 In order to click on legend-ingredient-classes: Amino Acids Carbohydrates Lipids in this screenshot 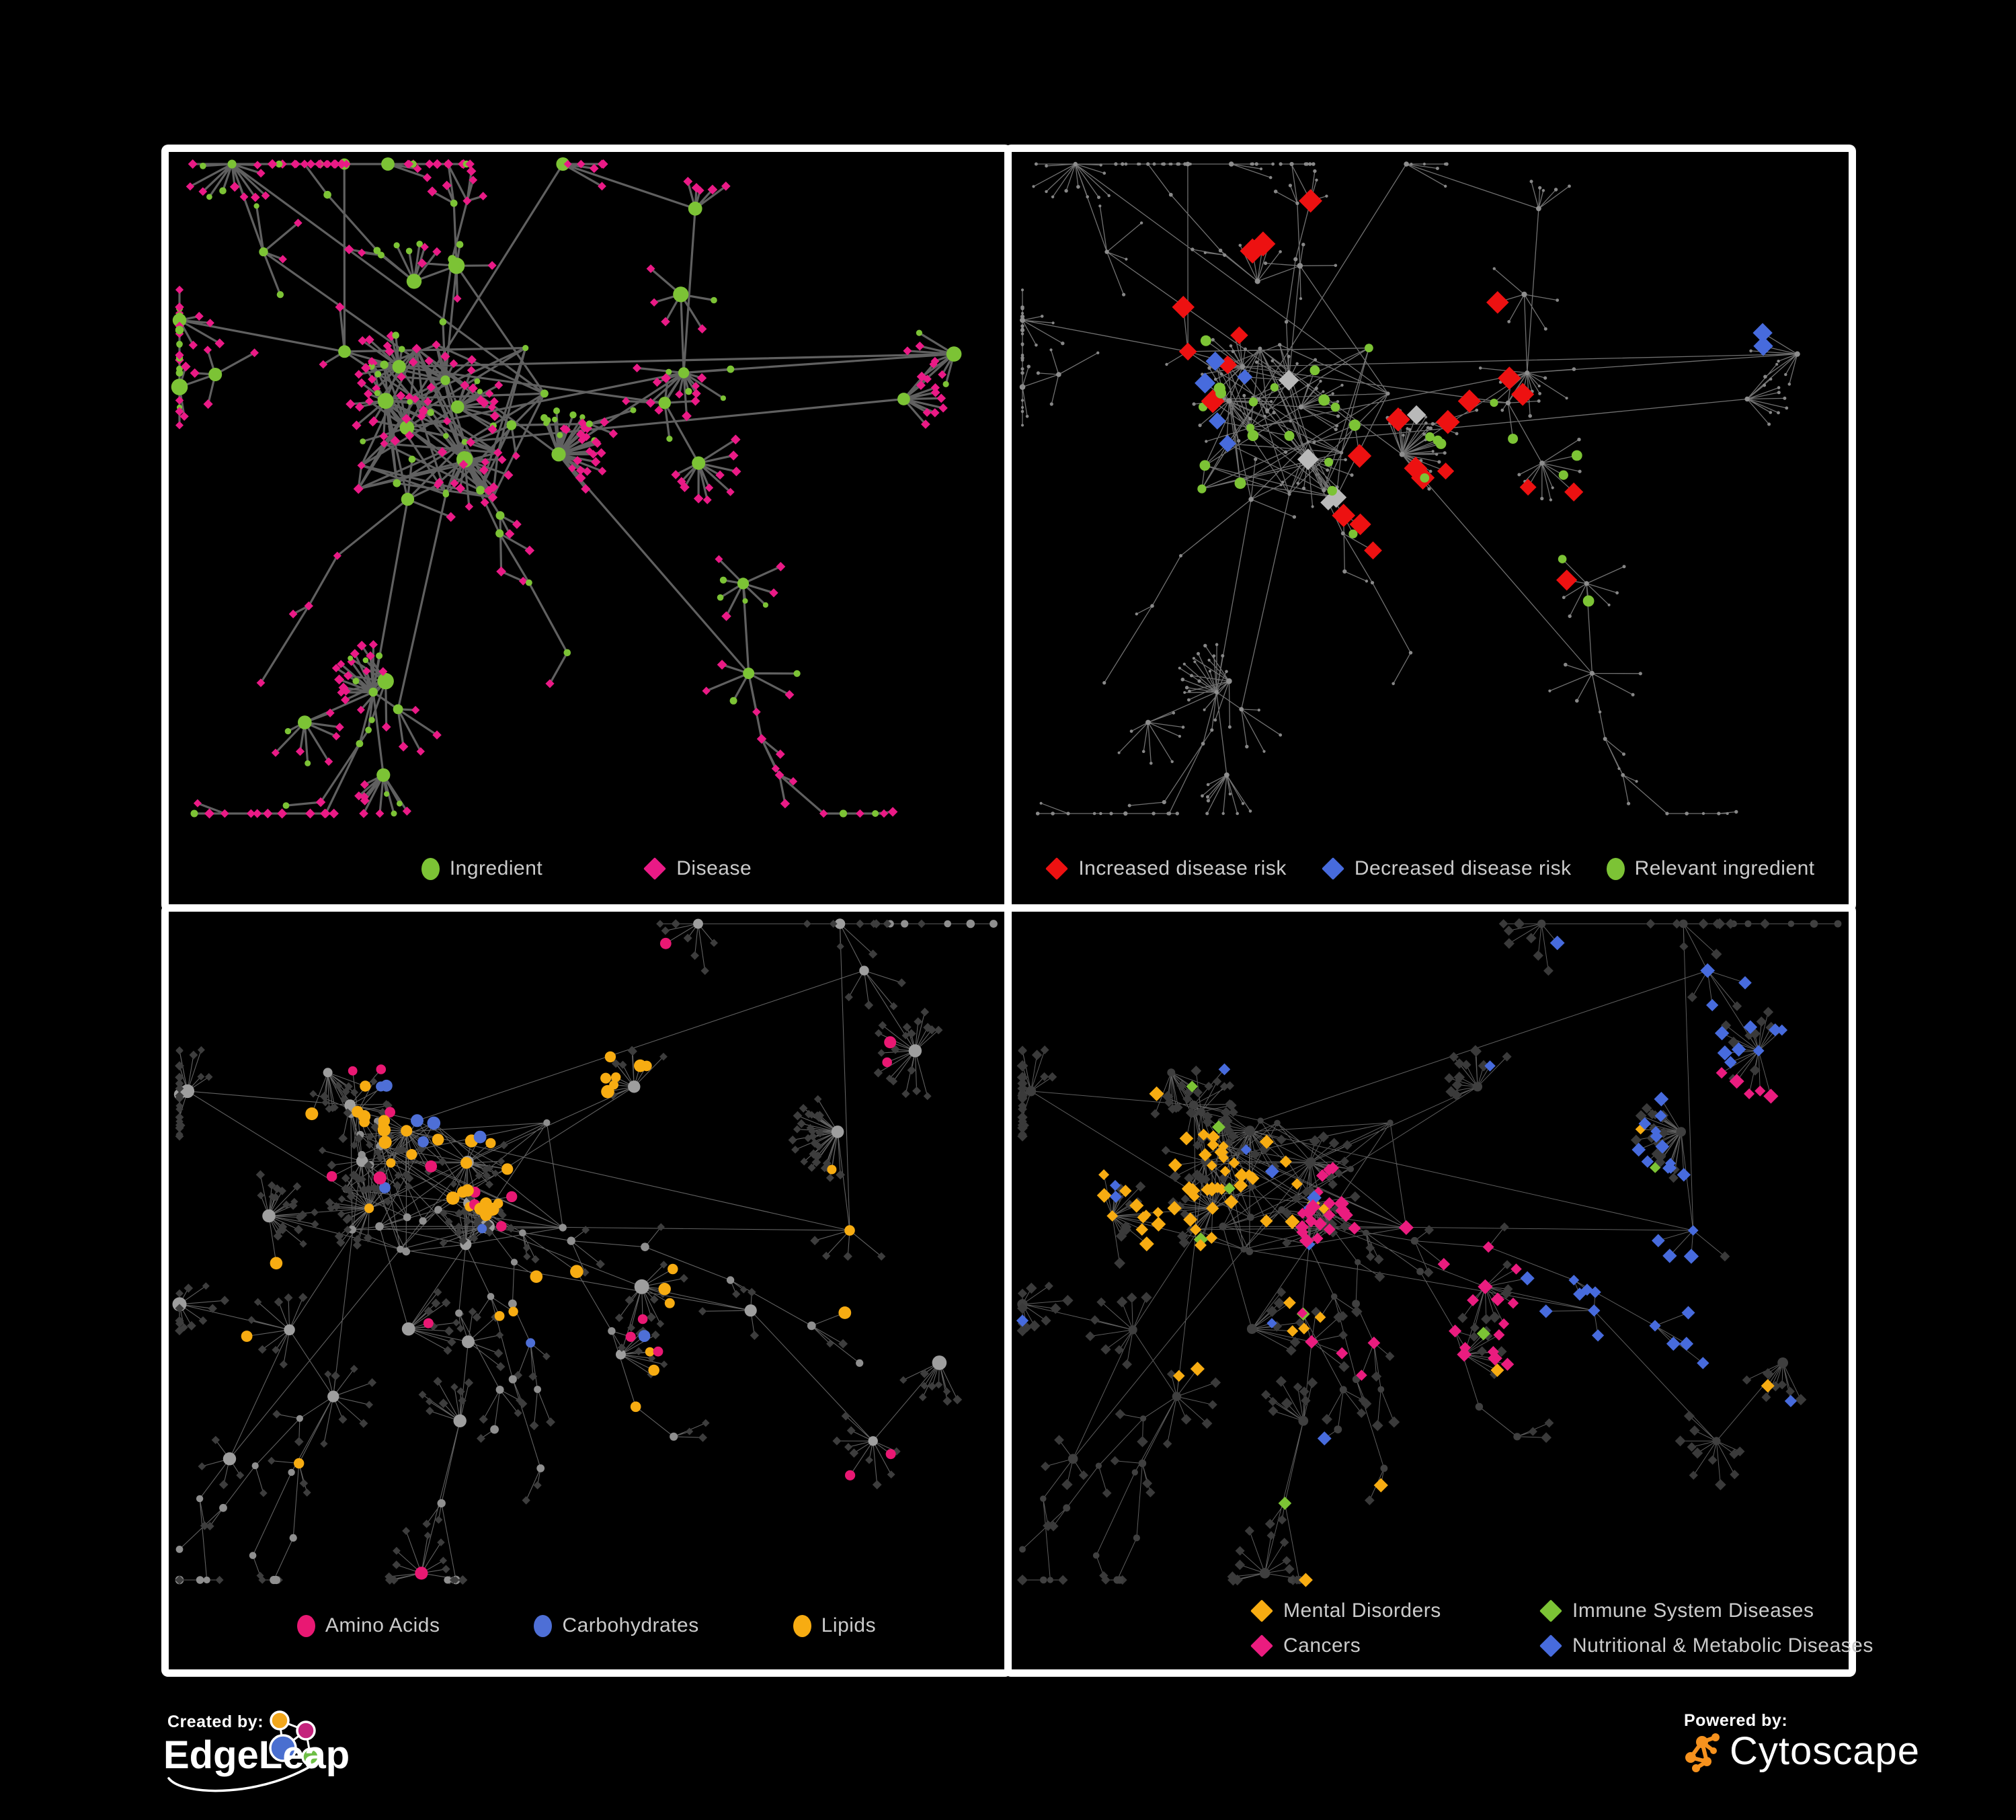, I will do `click(586, 1625)`.